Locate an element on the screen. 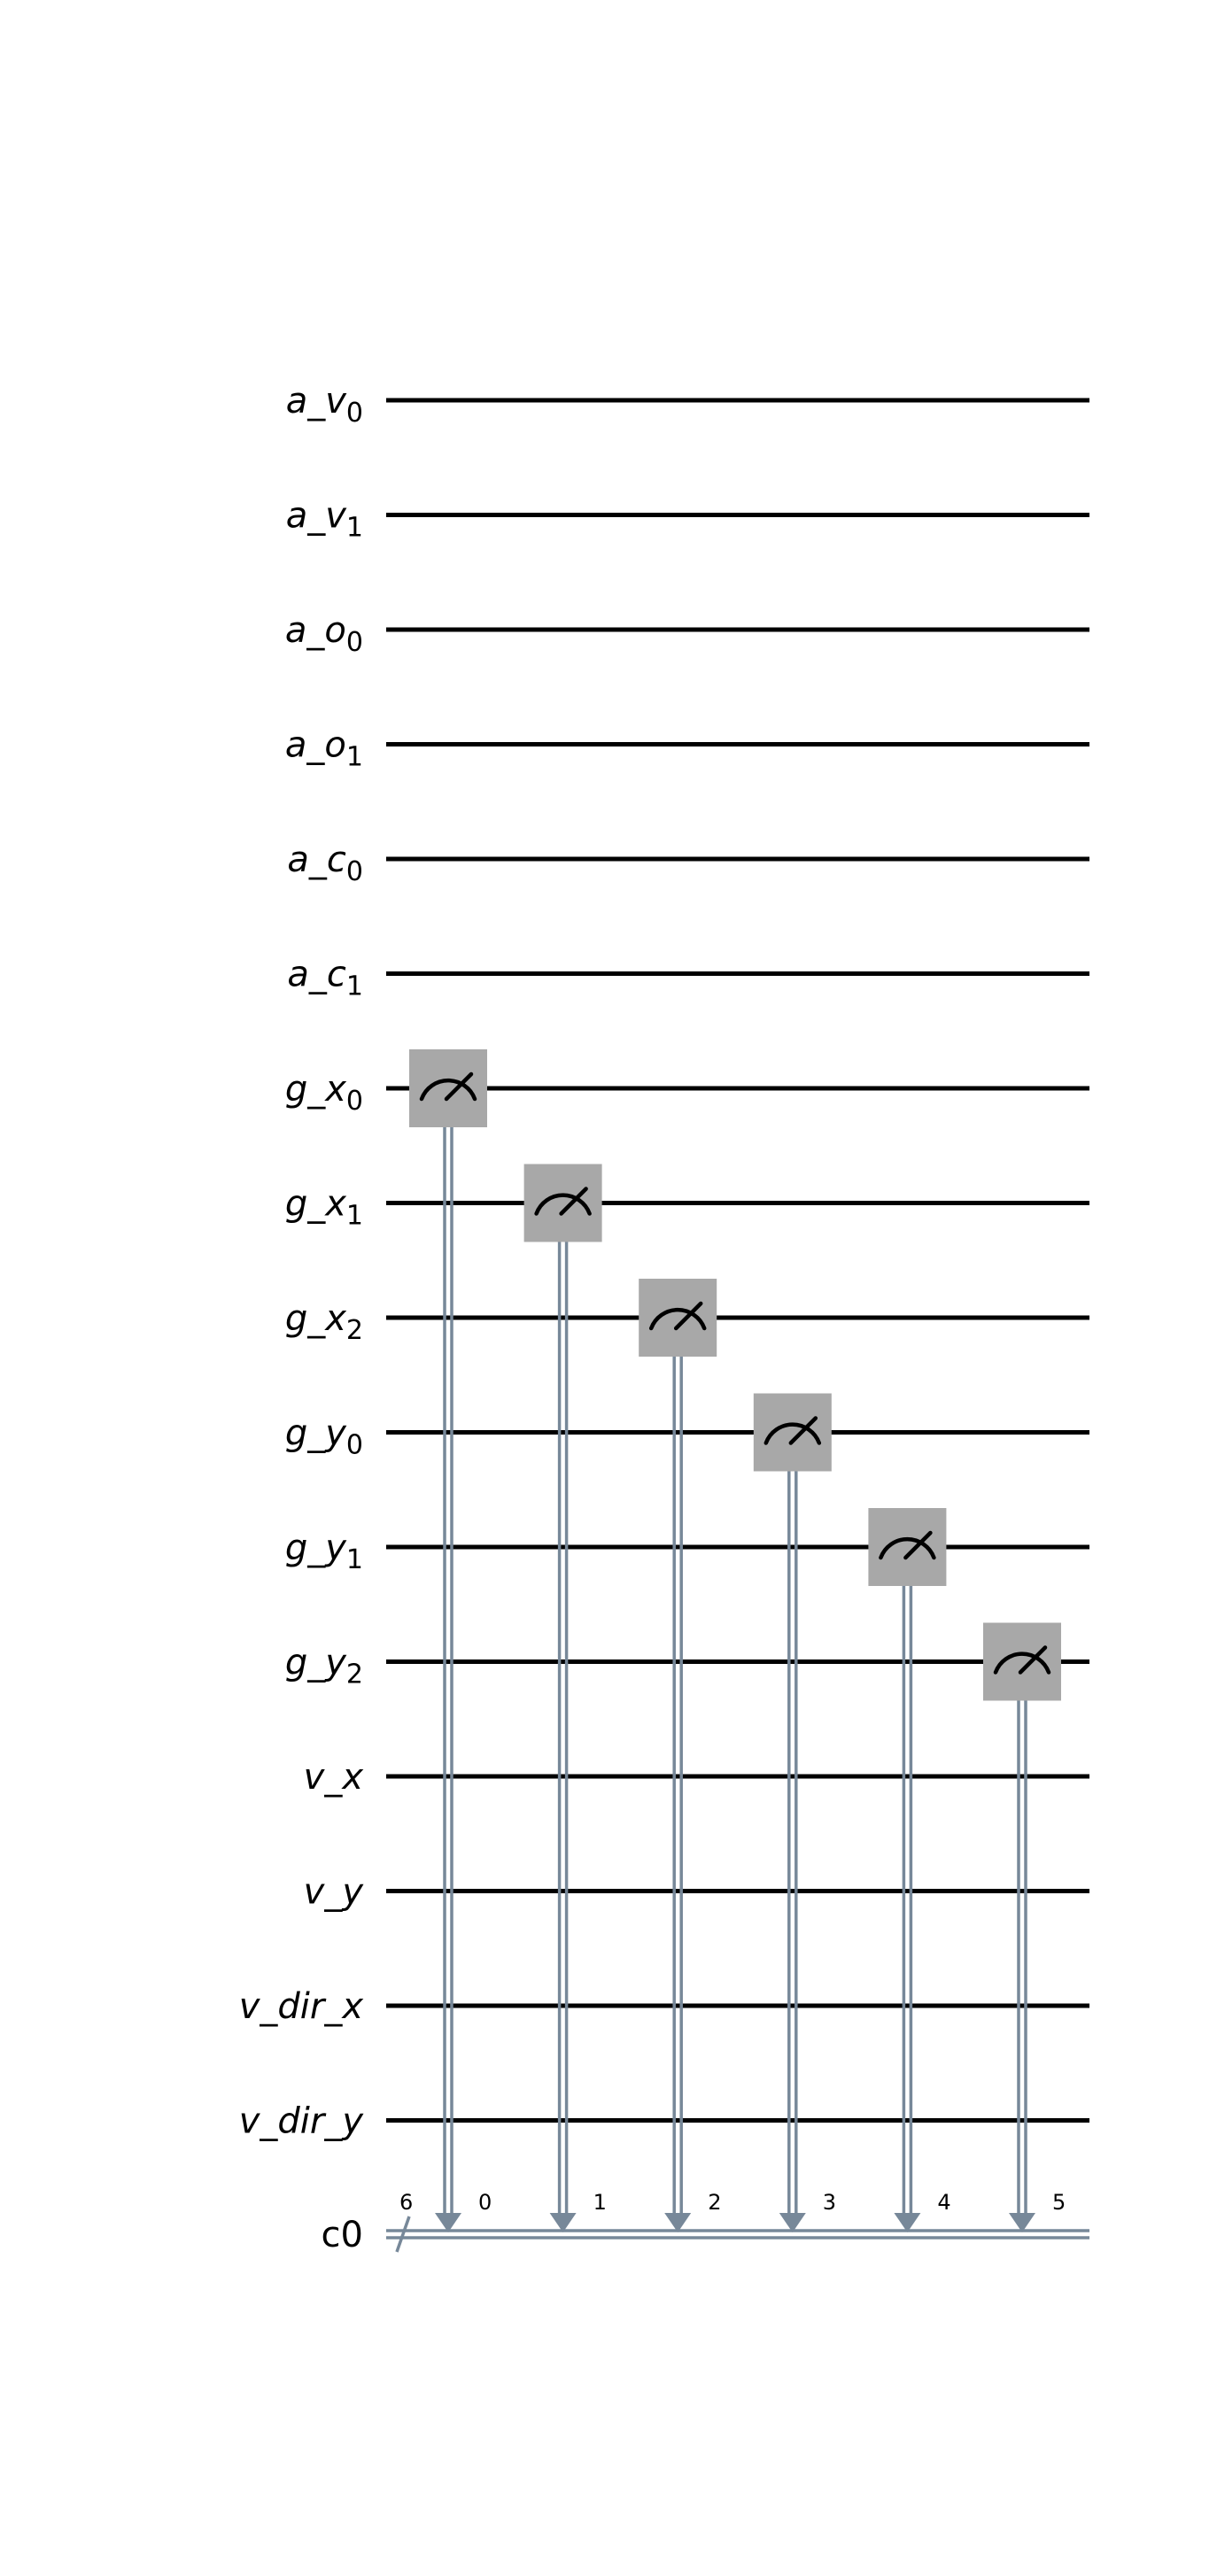 The image size is (1217, 2576). qubit-label-base: v_x is located at coordinates (334, 1777).